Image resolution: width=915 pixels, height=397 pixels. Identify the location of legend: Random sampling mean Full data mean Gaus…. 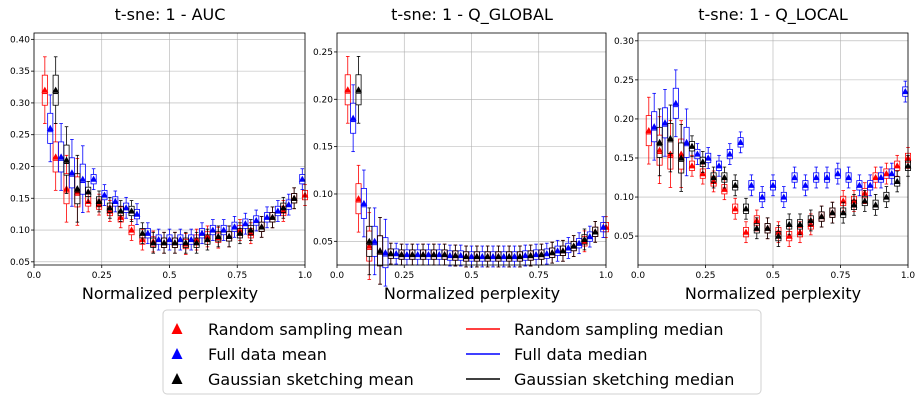
(462, 352).